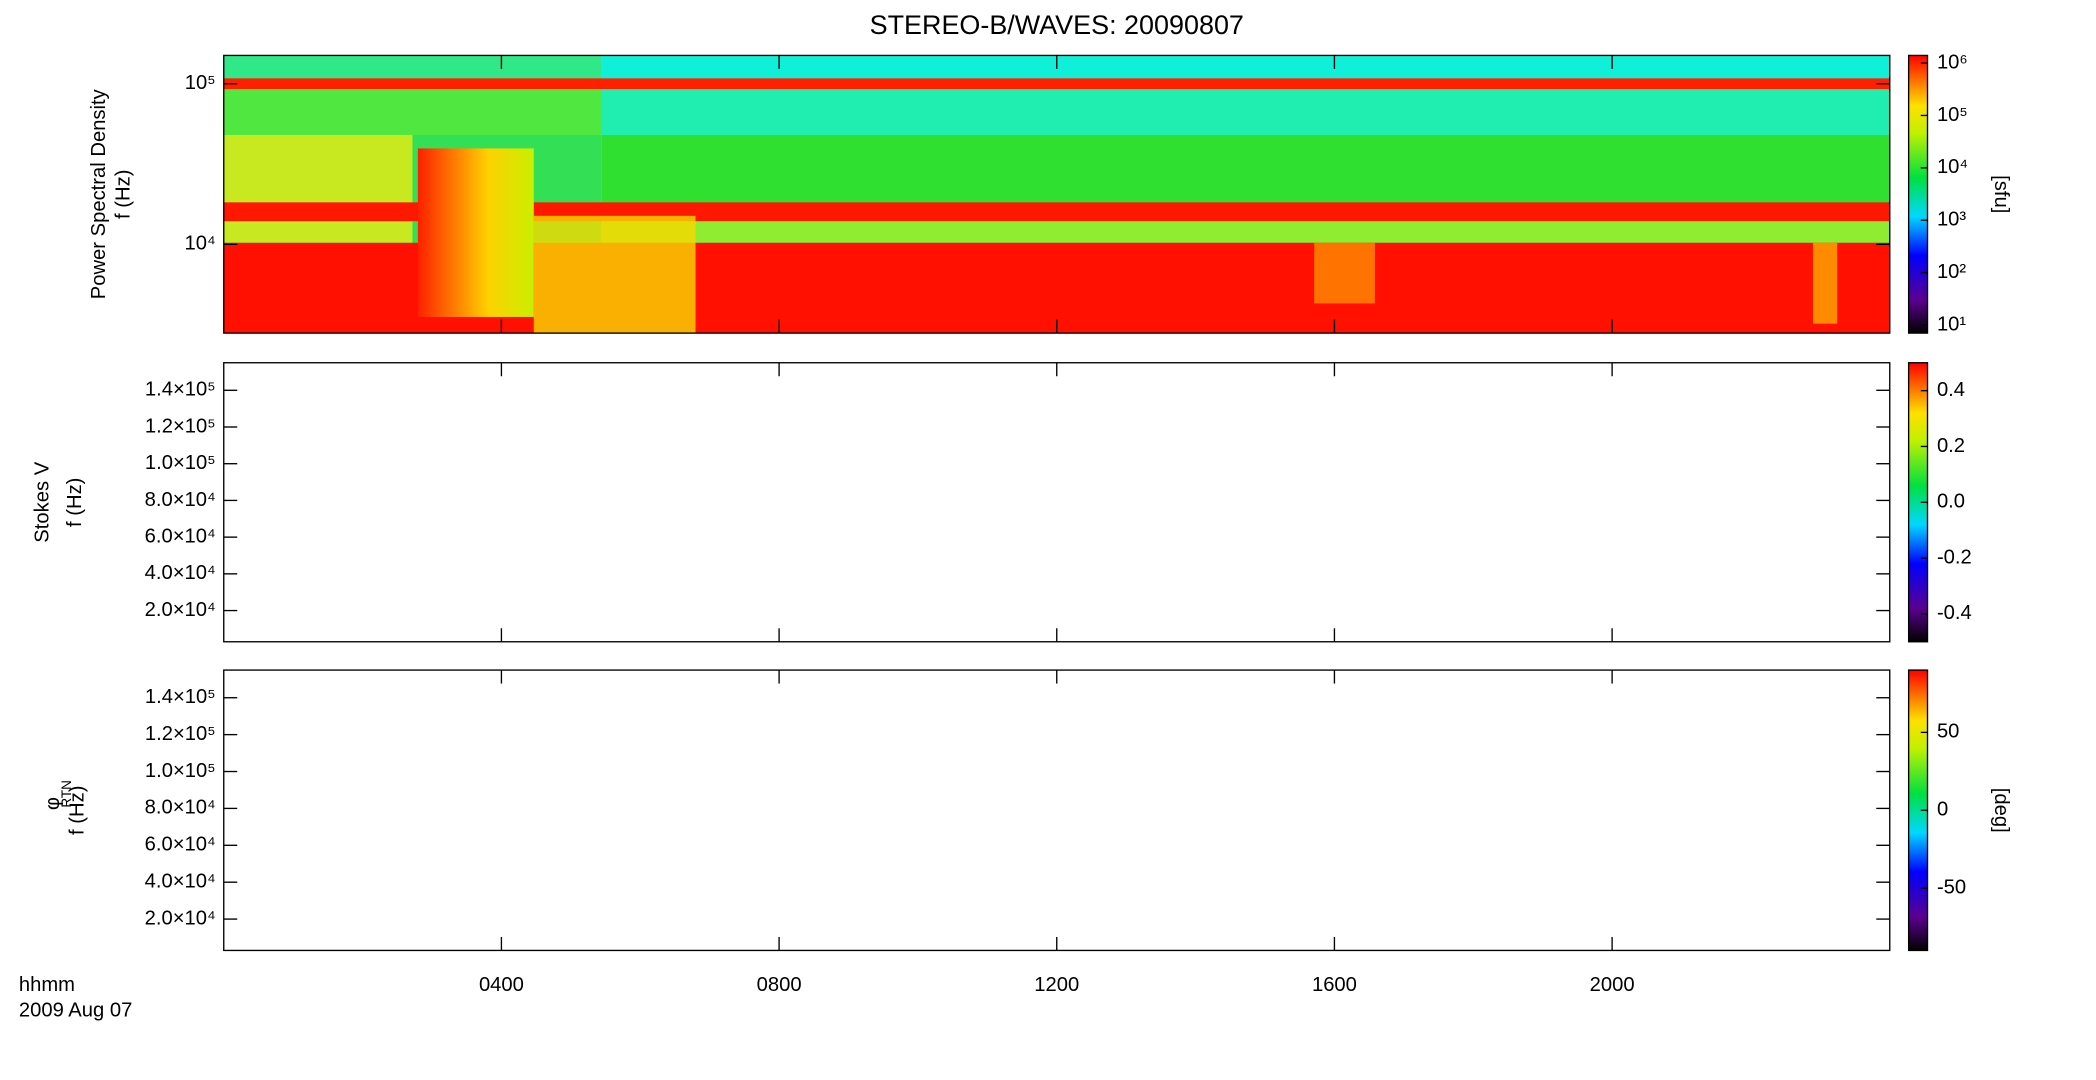  I want to click on colorbar-label: [deg], so click(2001, 810).